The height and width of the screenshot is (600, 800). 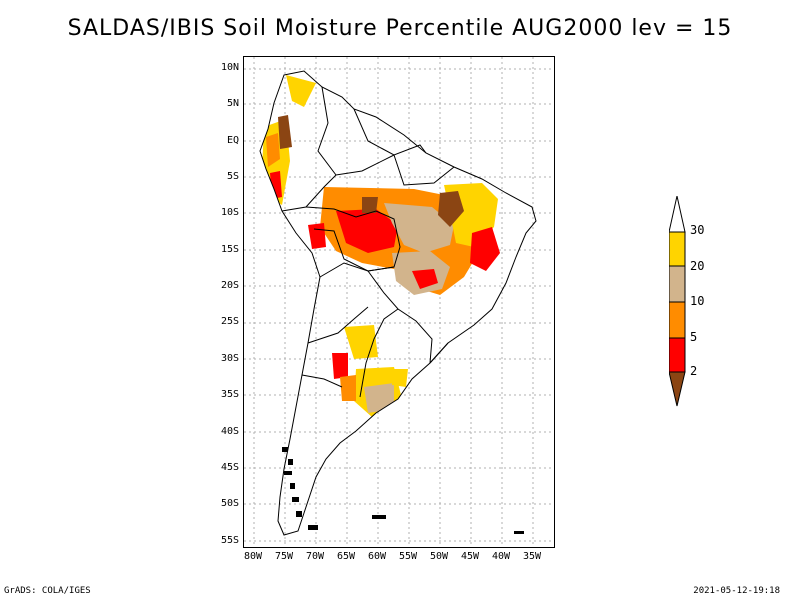 What do you see at coordinates (229, 285) in the screenshot?
I see `lat-label-20s: 20S` at bounding box center [229, 285].